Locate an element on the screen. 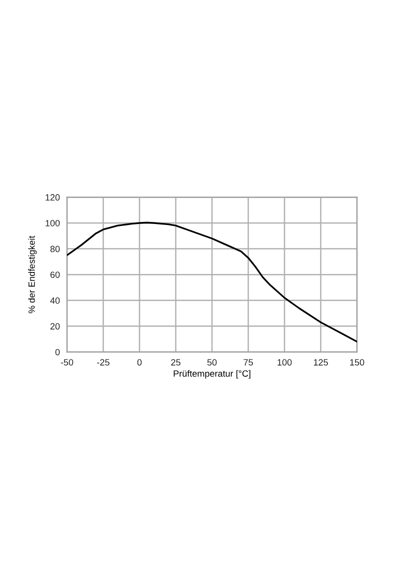 The height and width of the screenshot is (570, 400). x-tick-label: 150 is located at coordinates (357, 362).